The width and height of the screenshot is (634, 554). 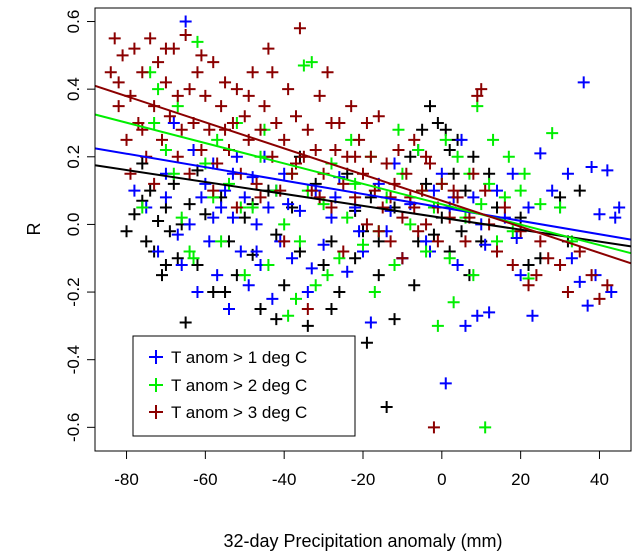 I want to click on y-tick-label: 0.2, so click(x=73, y=157).